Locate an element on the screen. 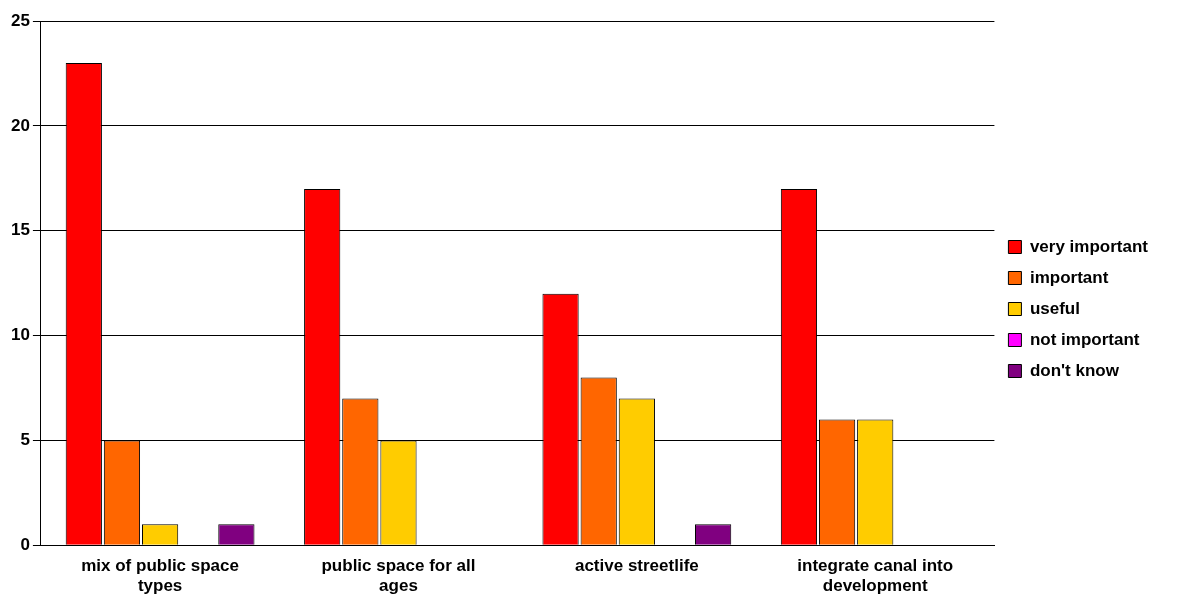 The height and width of the screenshot is (612, 1179). x-tick-label: active streetlife is located at coordinates (636, 566).